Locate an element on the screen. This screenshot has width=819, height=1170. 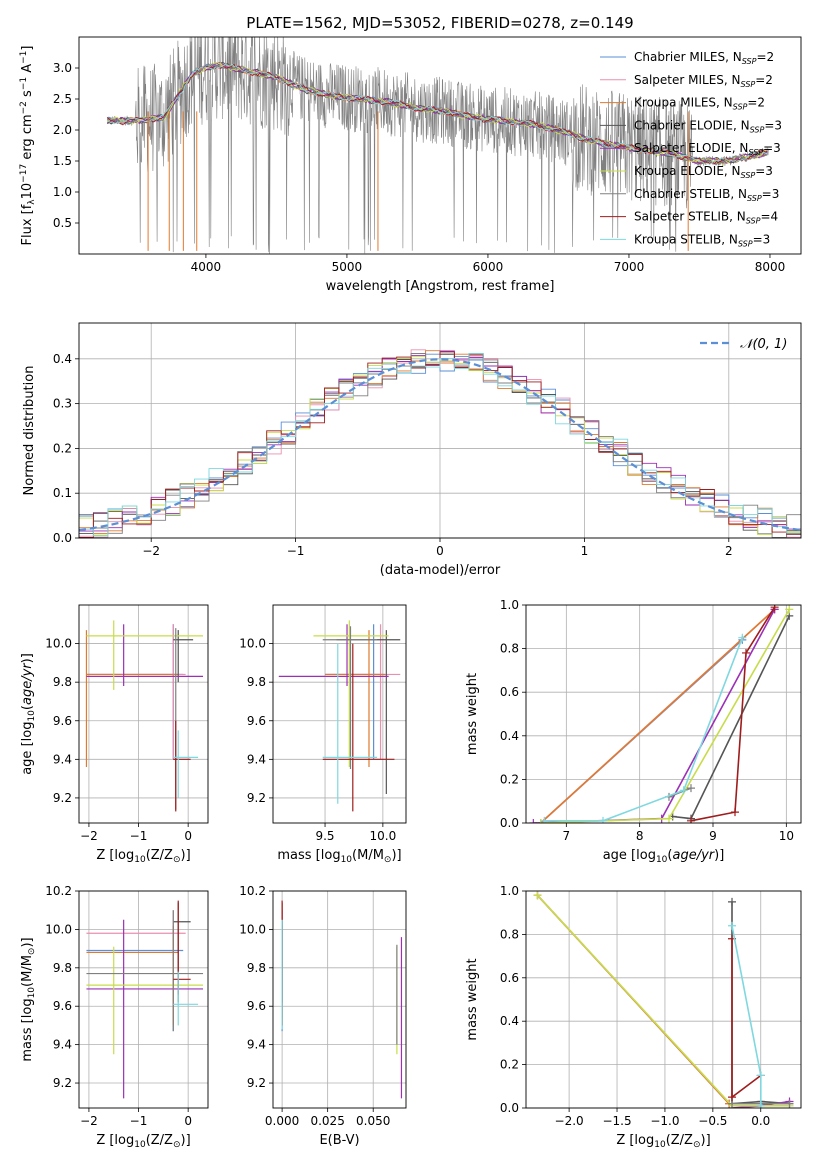
x-tick-label: 8000 is located at coordinates (770, 267).